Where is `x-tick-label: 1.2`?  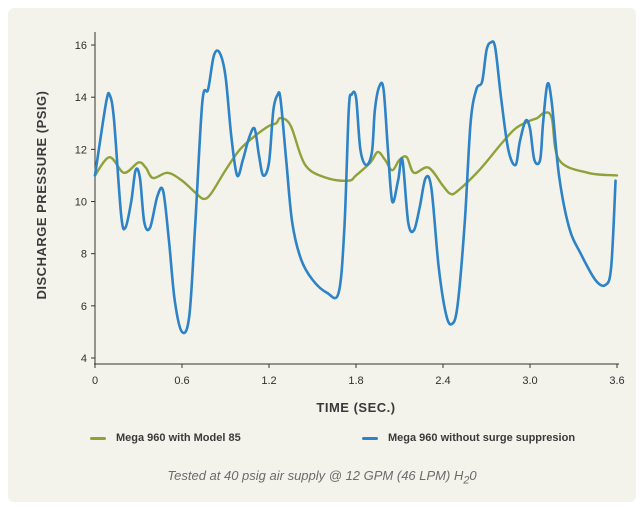
x-tick-label: 1.2 is located at coordinates (268, 381).